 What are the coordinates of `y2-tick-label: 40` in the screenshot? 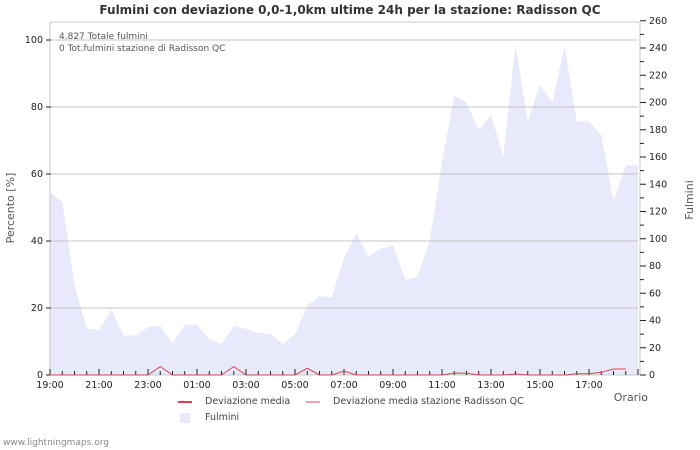 It's located at (655, 321).